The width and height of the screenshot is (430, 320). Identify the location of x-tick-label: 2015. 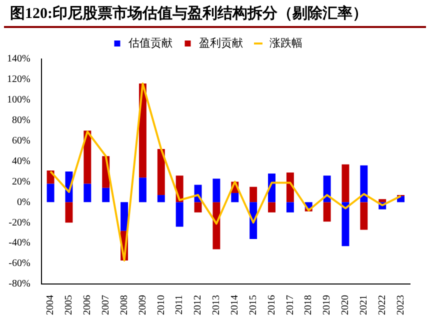
(253, 305).